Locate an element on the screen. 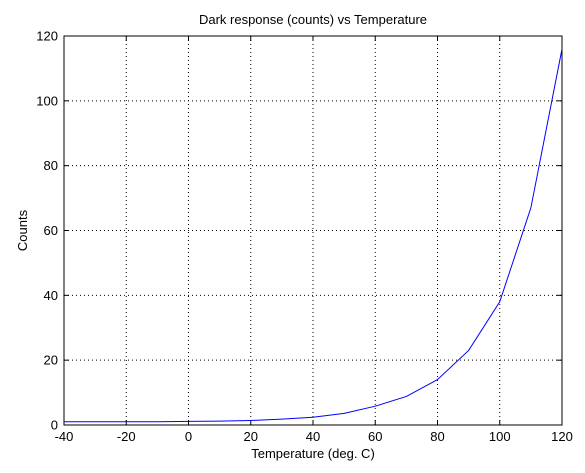 The width and height of the screenshot is (585, 473). x-tick-label: -40 is located at coordinates (64, 436).